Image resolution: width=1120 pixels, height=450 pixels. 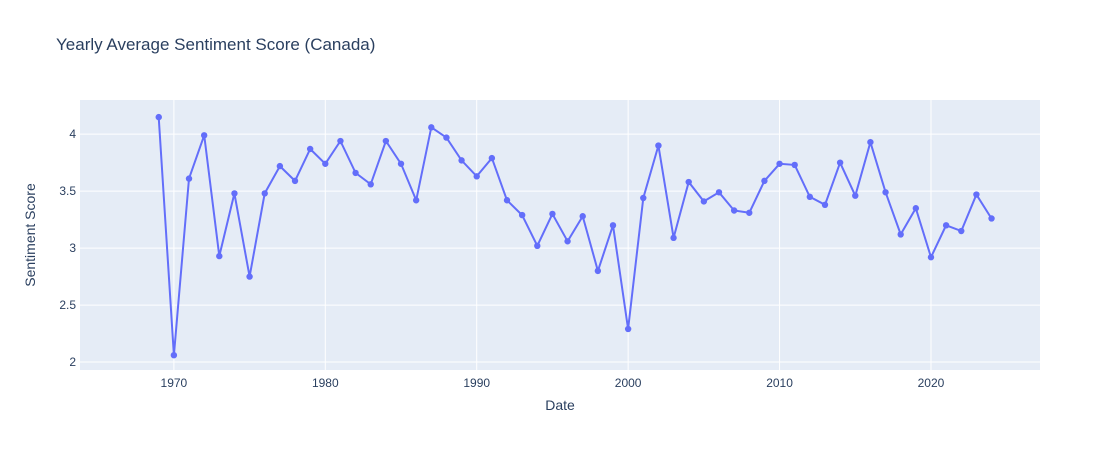 What do you see at coordinates (174, 383) in the screenshot?
I see `x-tick-label: 1970` at bounding box center [174, 383].